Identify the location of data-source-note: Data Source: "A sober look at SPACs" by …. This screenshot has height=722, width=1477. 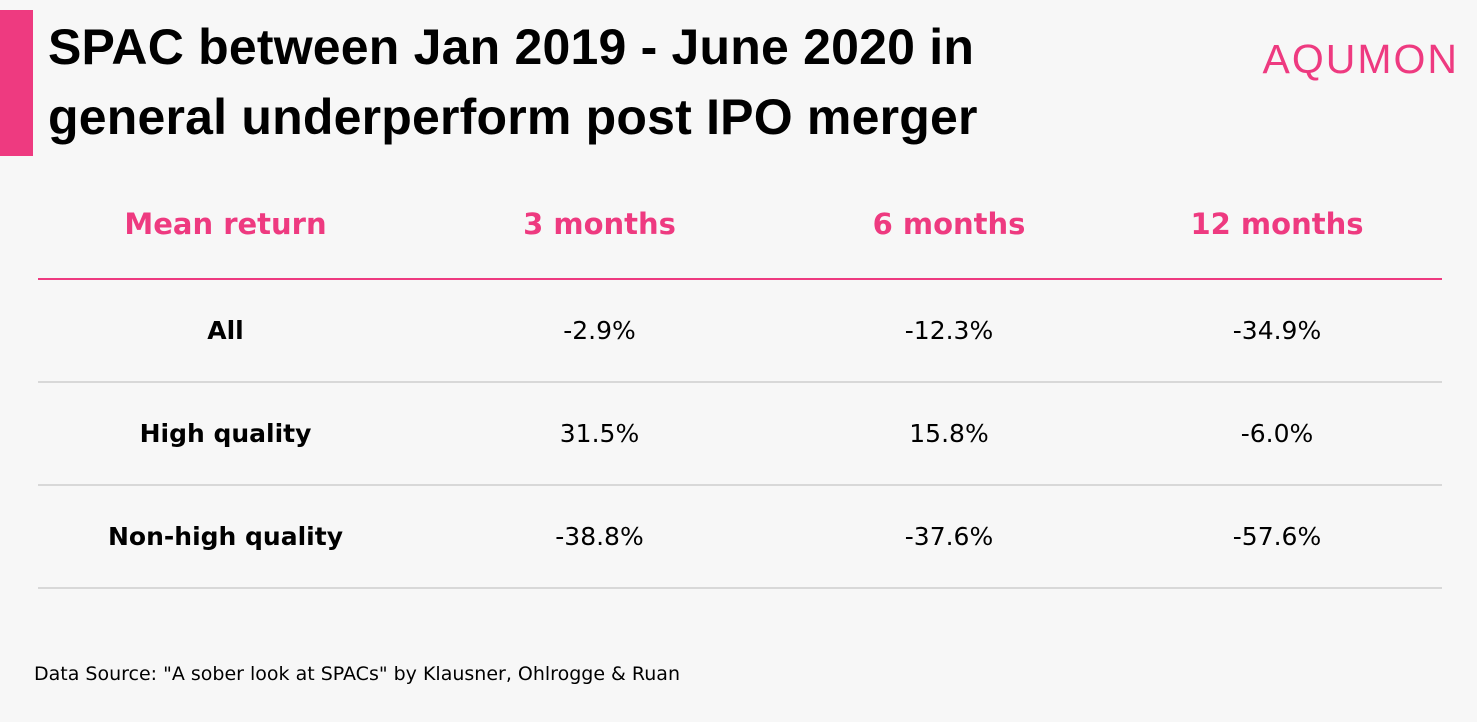
(357, 674).